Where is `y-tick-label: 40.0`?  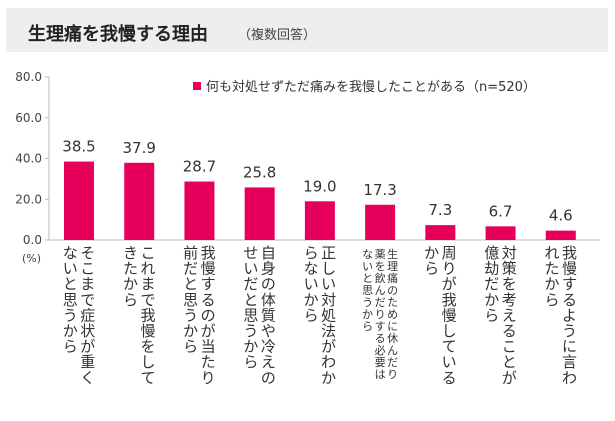 y-tick-label: 40.0 is located at coordinates (28, 159).